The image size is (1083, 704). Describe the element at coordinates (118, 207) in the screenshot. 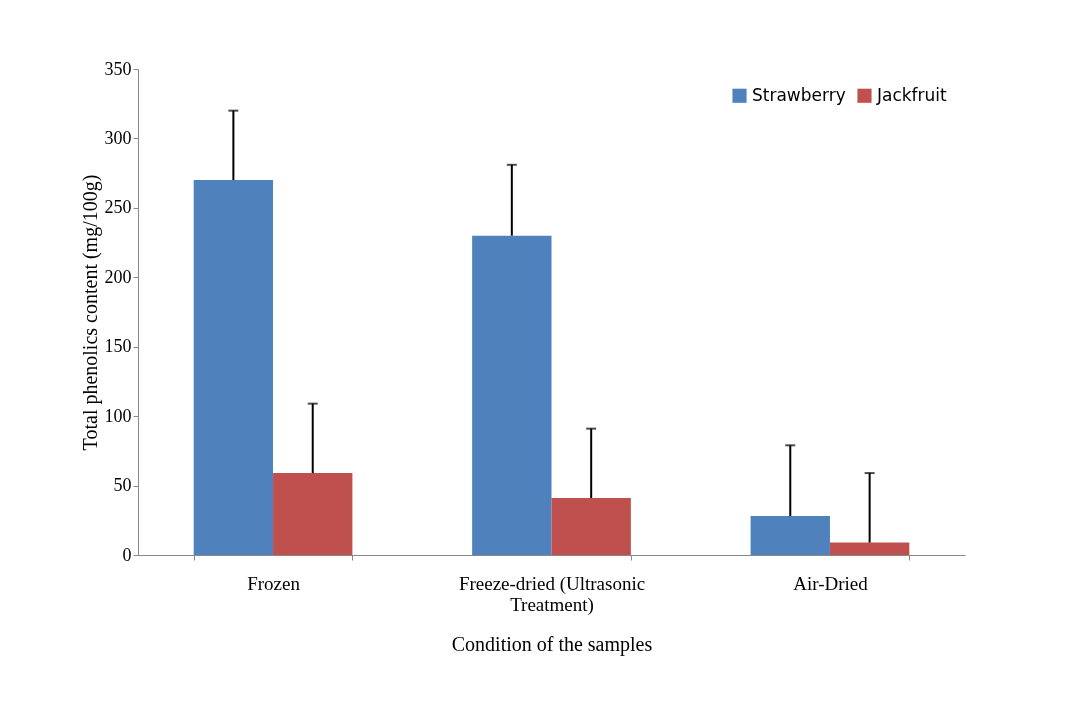

I see `y-tick-label: 250` at that location.